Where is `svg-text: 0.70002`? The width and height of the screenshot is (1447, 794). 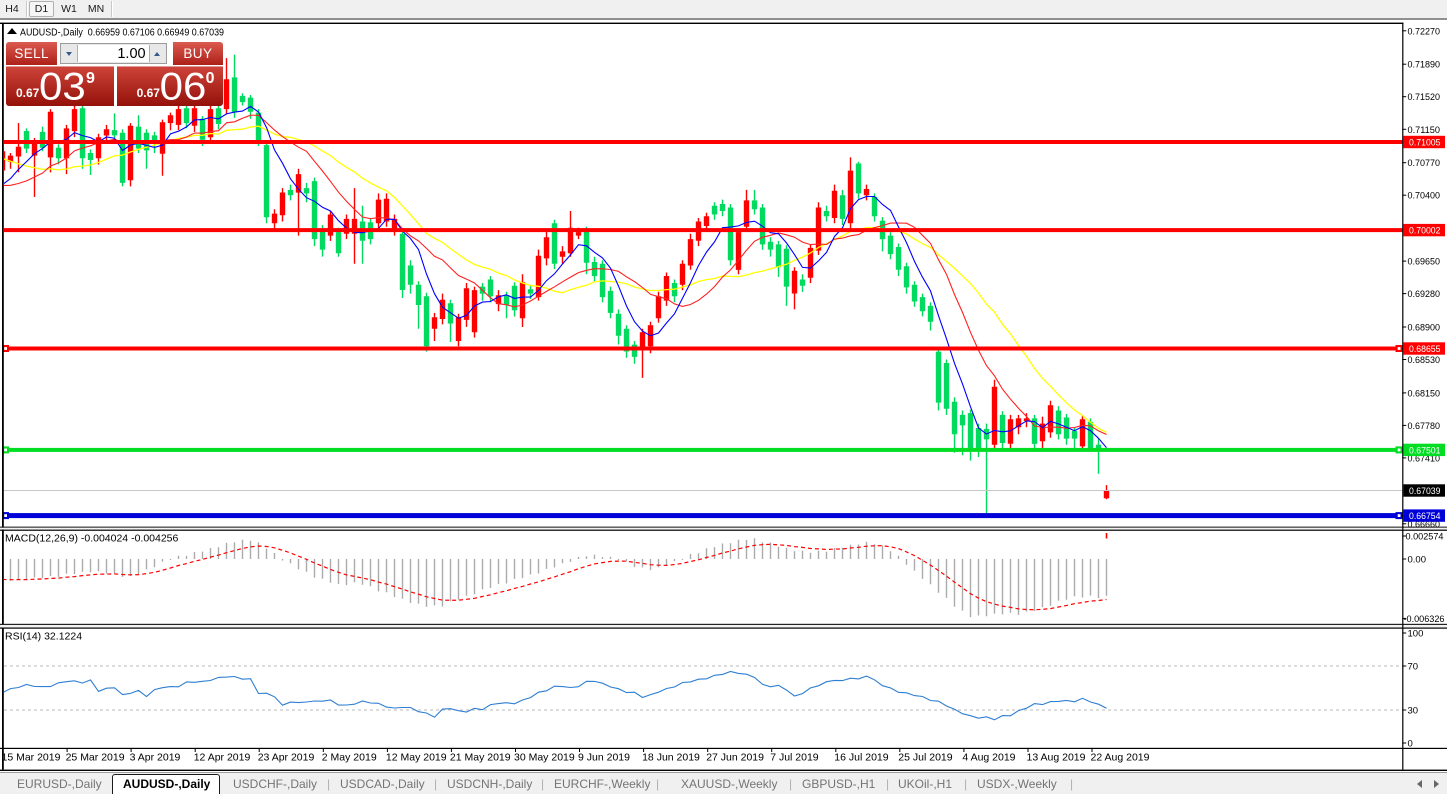
svg-text: 0.70002 is located at coordinates (1425, 231).